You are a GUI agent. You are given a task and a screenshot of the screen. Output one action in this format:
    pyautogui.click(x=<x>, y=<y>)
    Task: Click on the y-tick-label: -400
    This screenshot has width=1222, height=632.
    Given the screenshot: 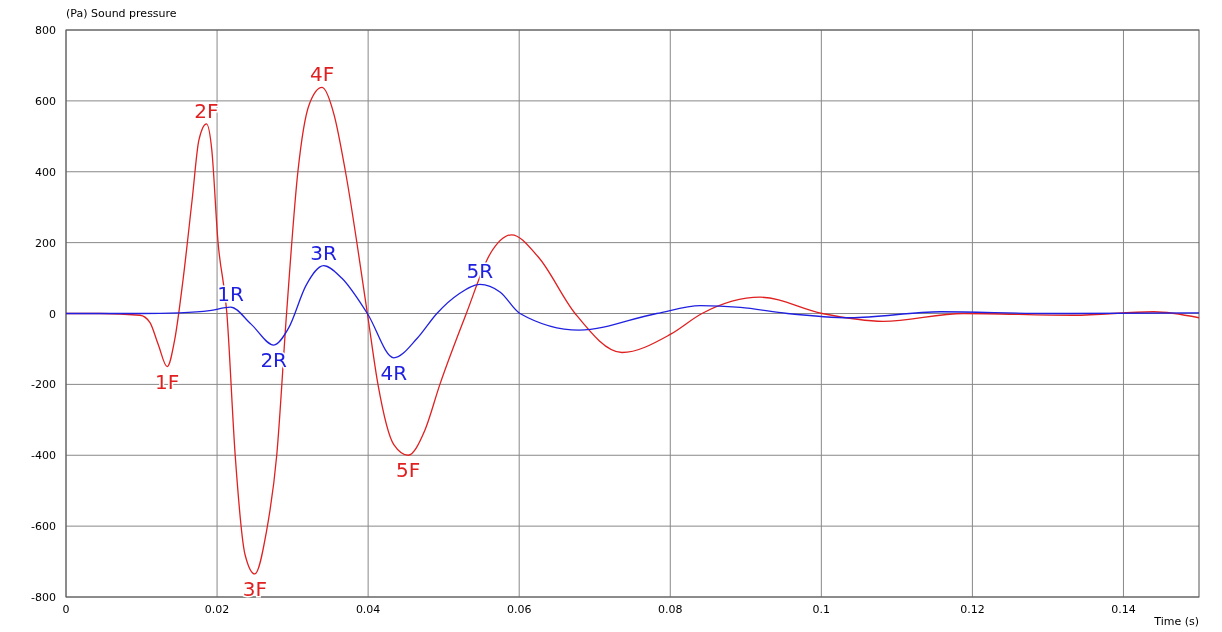 What is the action you would take?
    pyautogui.click(x=43, y=456)
    